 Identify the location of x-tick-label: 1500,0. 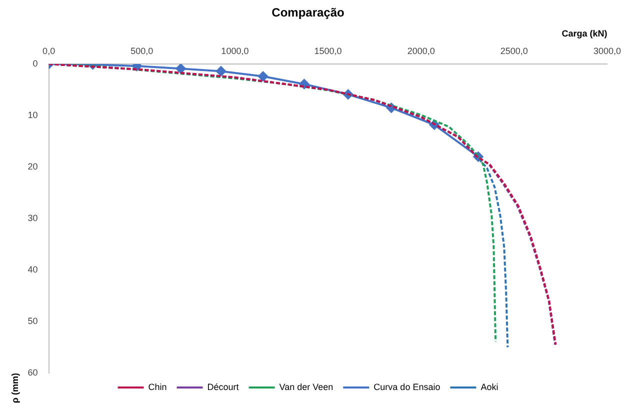
(328, 51).